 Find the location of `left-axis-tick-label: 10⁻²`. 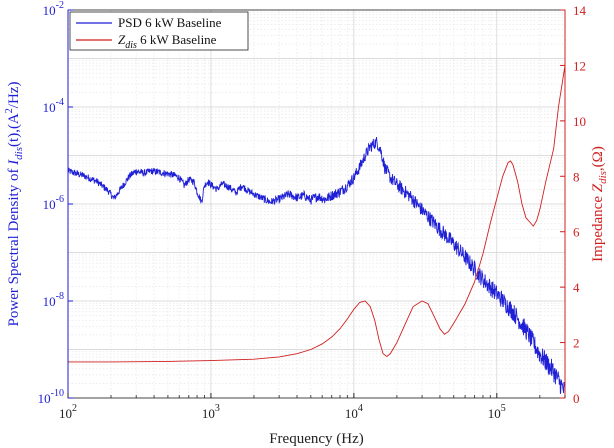

left-axis-tick-label: 10⁻² is located at coordinates (53, 9).